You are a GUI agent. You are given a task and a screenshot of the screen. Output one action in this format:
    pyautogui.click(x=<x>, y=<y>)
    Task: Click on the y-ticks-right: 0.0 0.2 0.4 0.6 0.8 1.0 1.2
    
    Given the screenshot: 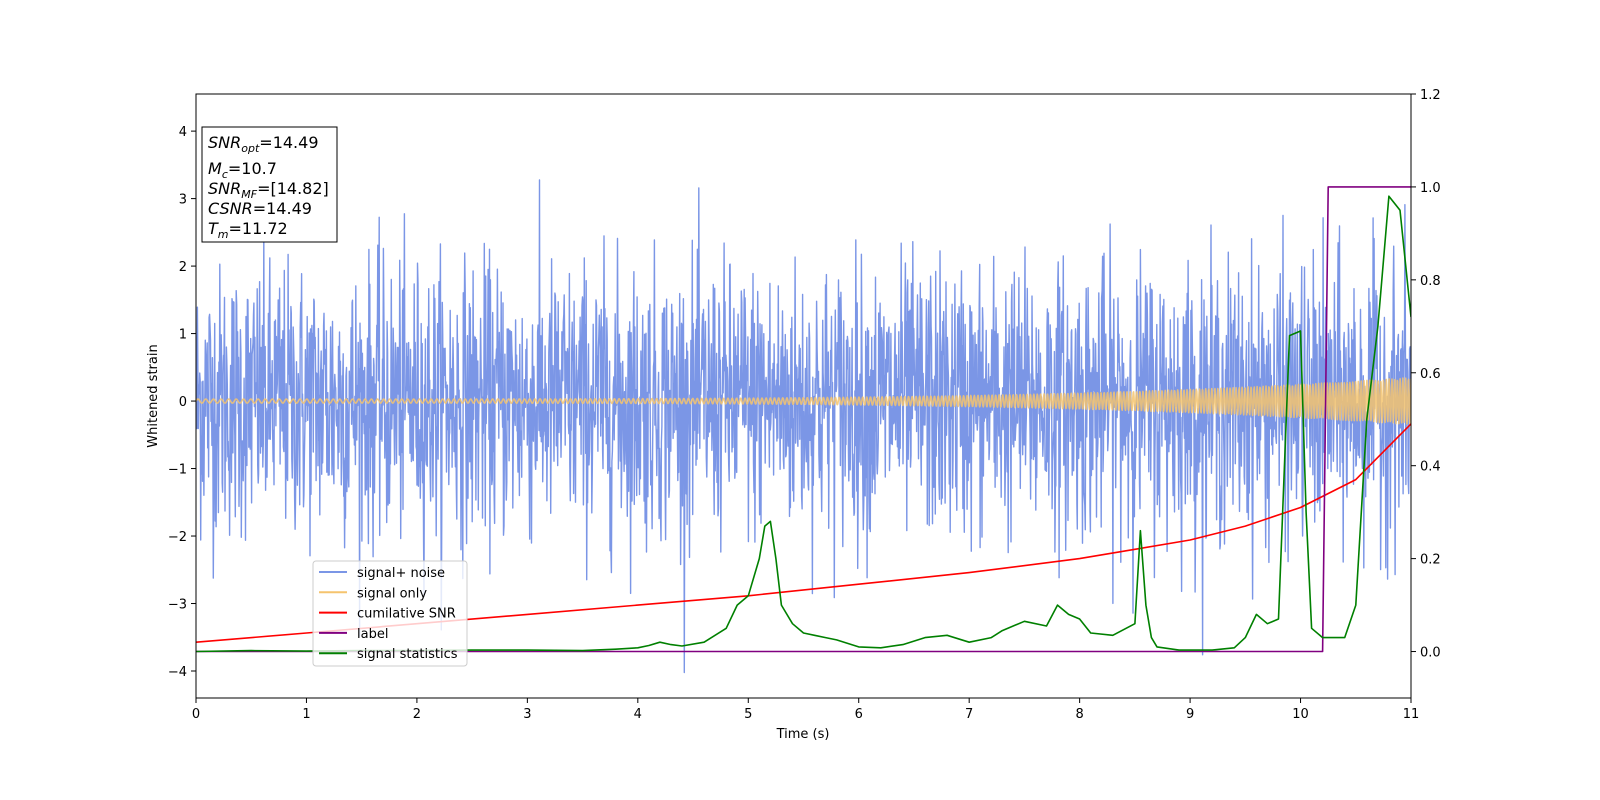 What is the action you would take?
    pyautogui.click(x=1426, y=374)
    